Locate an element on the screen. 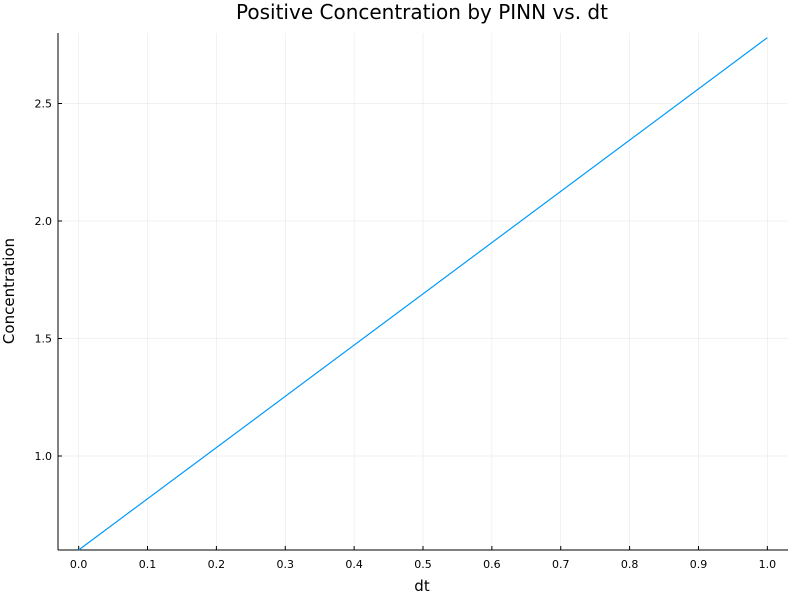 The image size is (800, 600). y-axis-ticks: 1.0 1.5 2.0 2.5 is located at coordinates (48, 280).